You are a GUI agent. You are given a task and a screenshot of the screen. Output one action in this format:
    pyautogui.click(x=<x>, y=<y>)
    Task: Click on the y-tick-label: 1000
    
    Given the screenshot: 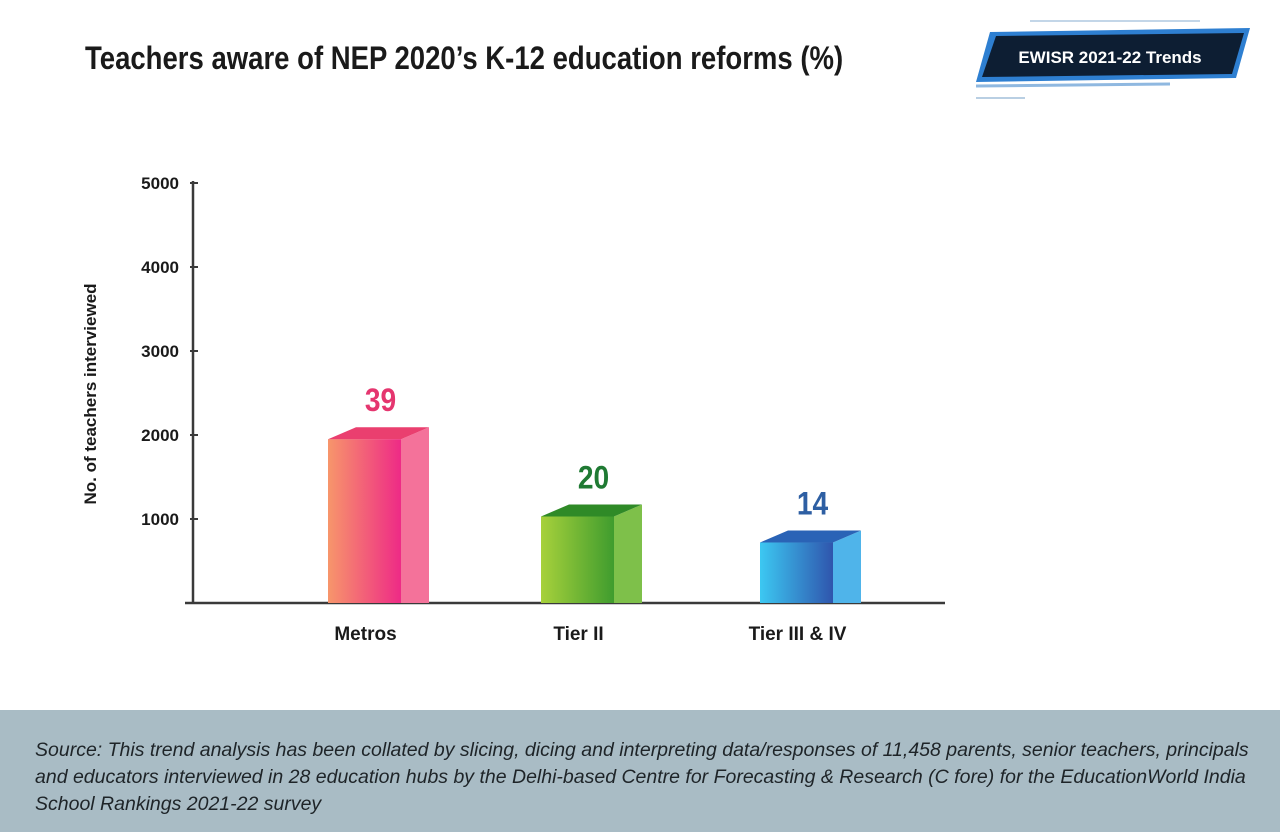 What is the action you would take?
    pyautogui.click(x=160, y=519)
    